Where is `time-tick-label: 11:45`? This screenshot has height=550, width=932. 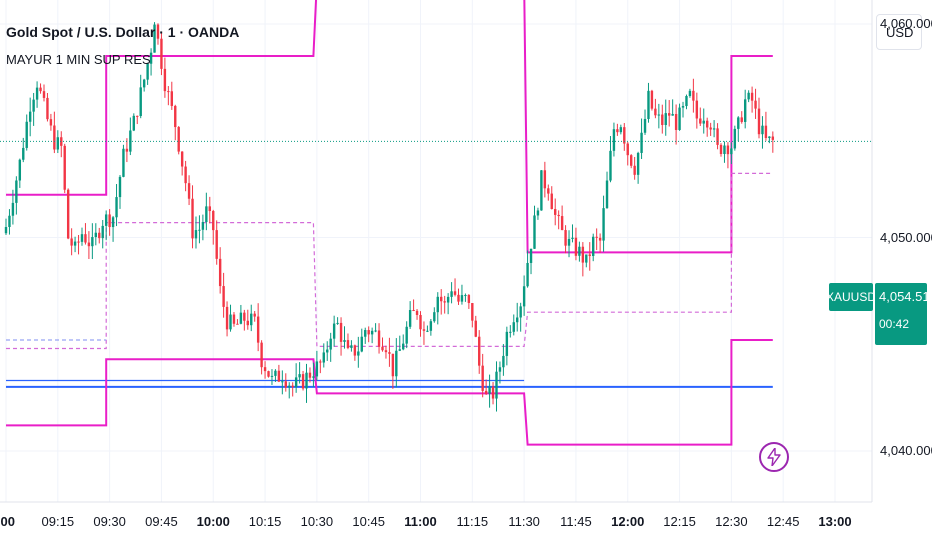 time-tick-label: 11:45 is located at coordinates (576, 521).